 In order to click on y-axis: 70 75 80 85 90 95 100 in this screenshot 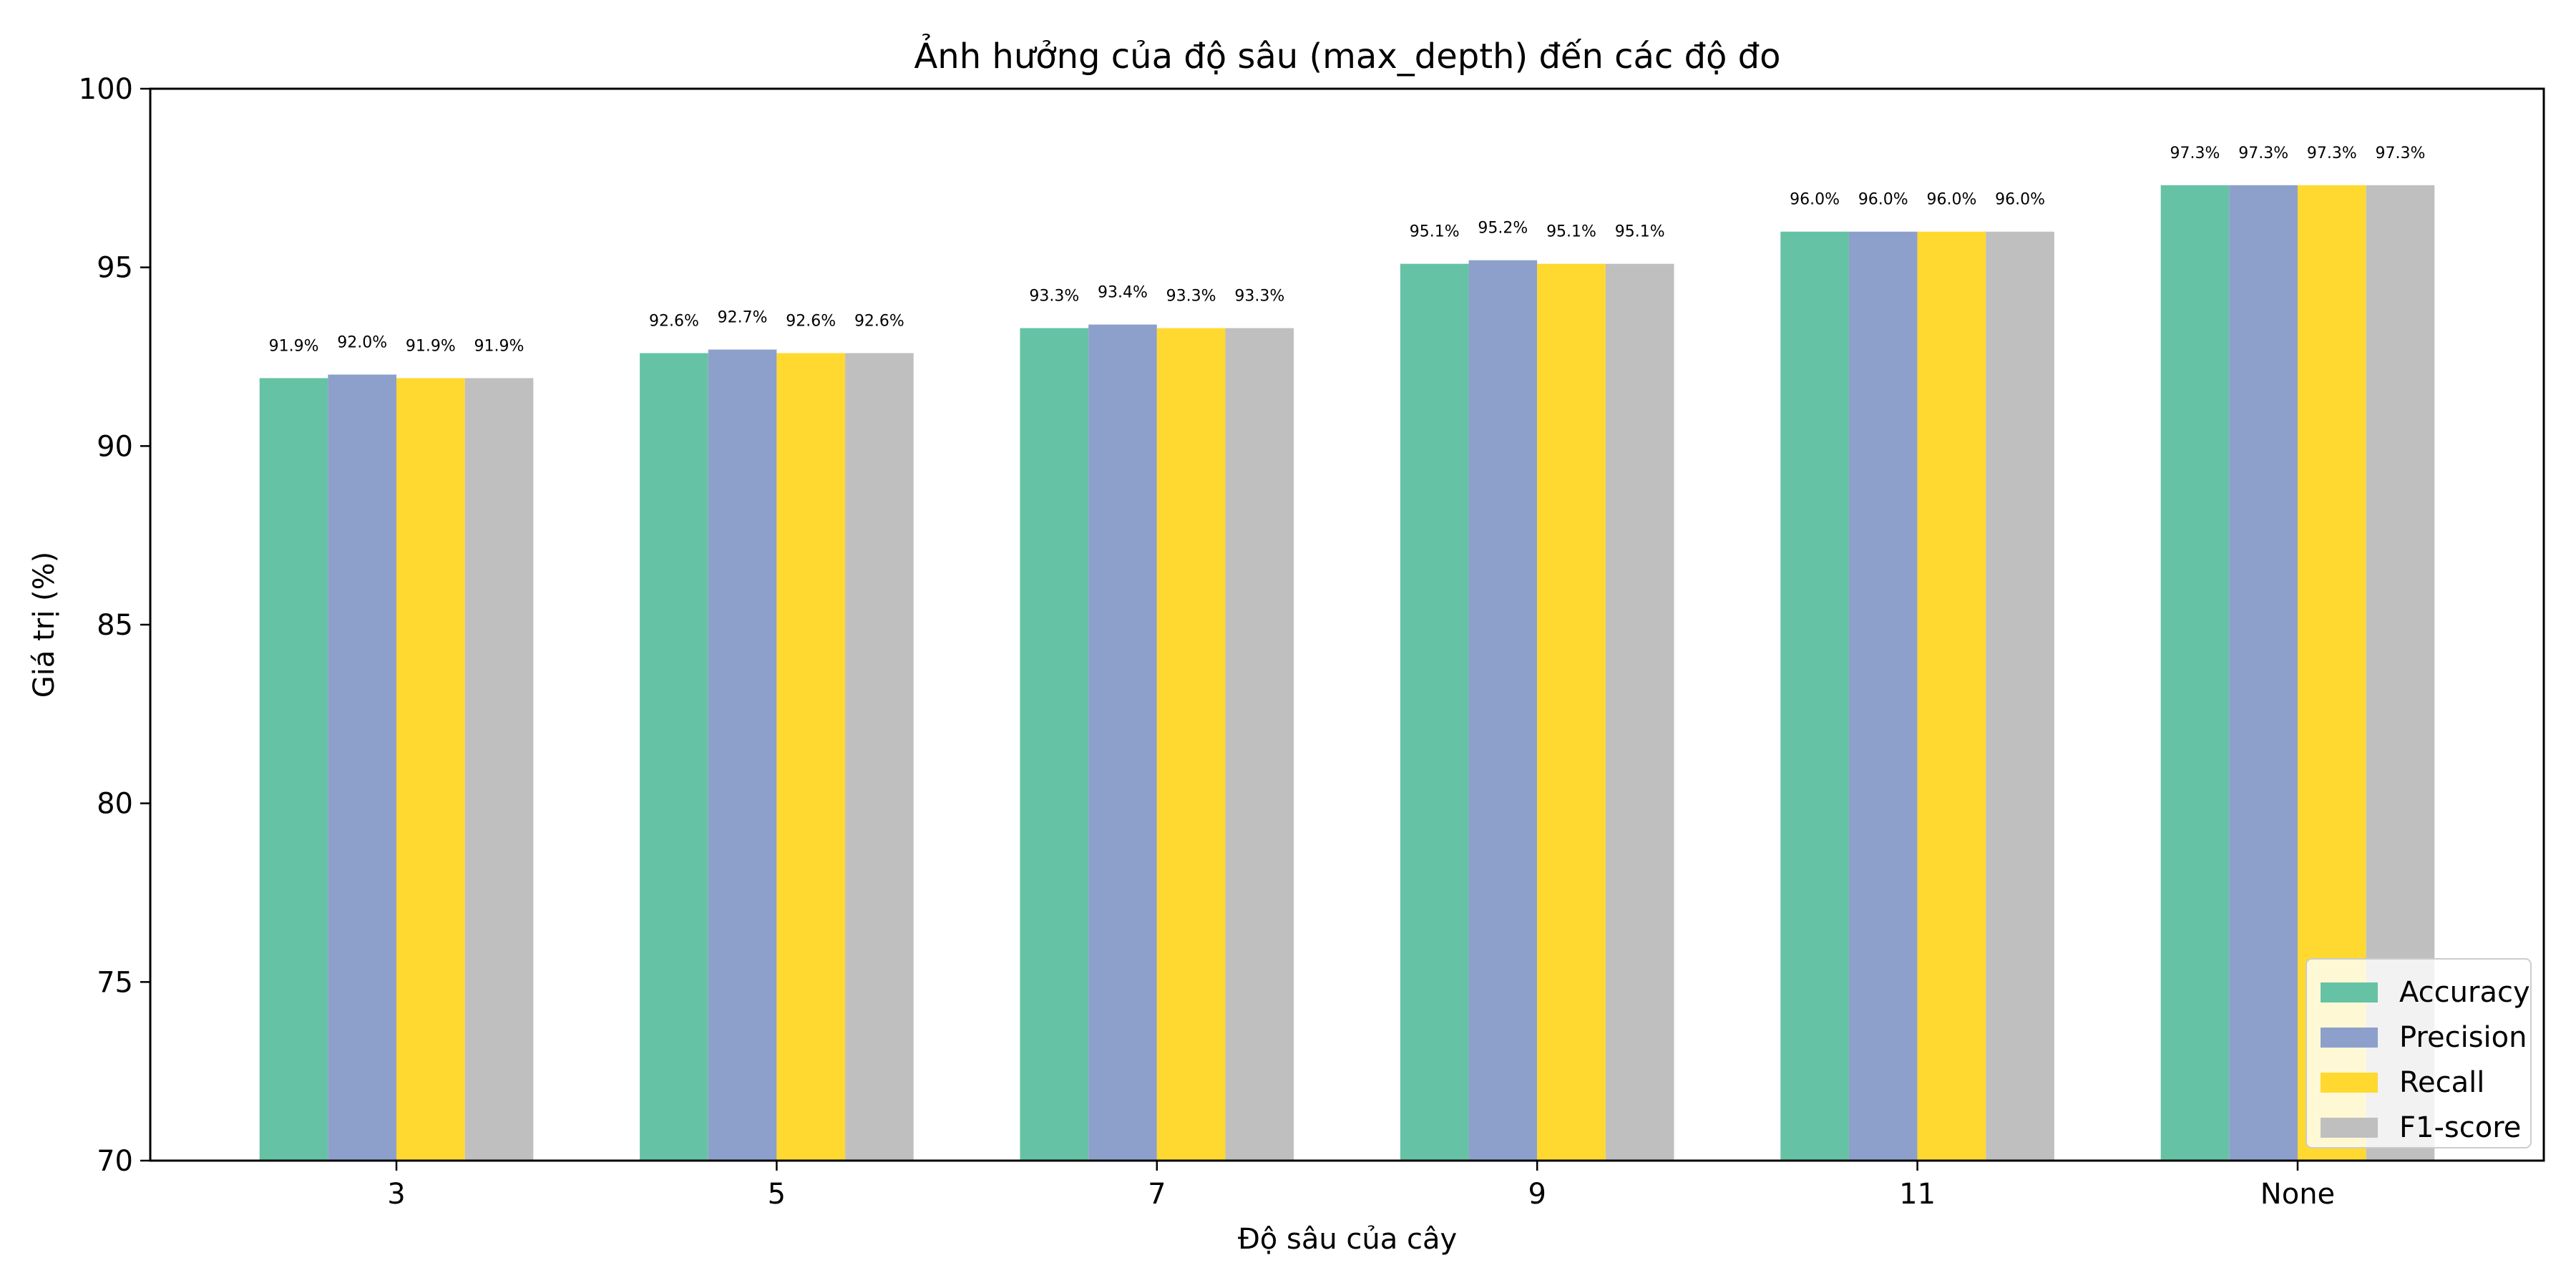, I will do `click(114, 625)`.